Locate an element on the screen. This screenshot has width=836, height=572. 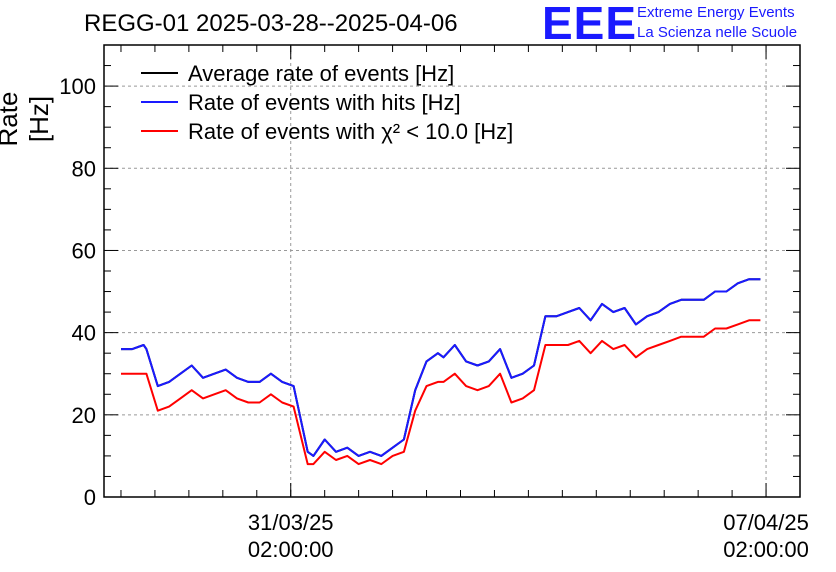
y-tick-label: 40 is located at coordinates (84, 333).